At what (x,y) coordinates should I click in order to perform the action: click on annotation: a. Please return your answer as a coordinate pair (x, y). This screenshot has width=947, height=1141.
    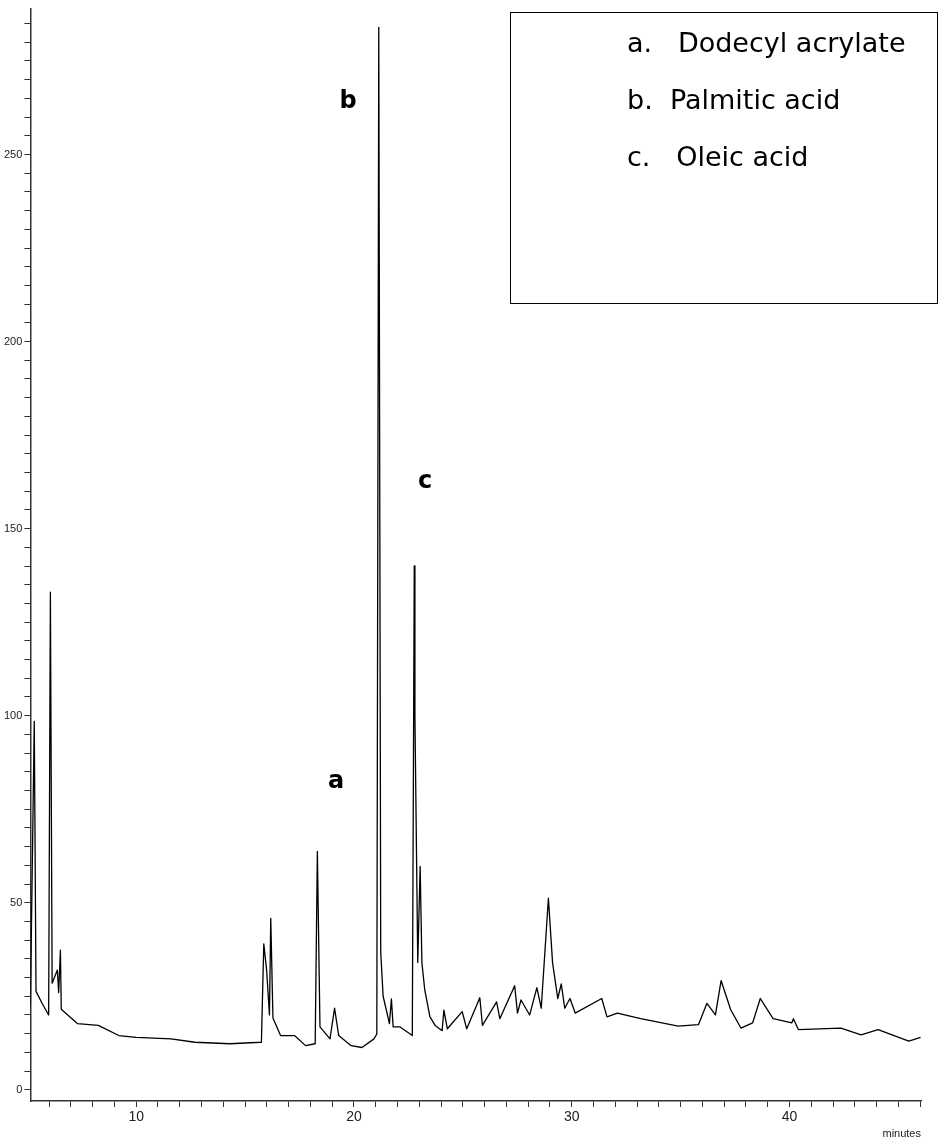
    Looking at the image, I should click on (336, 780).